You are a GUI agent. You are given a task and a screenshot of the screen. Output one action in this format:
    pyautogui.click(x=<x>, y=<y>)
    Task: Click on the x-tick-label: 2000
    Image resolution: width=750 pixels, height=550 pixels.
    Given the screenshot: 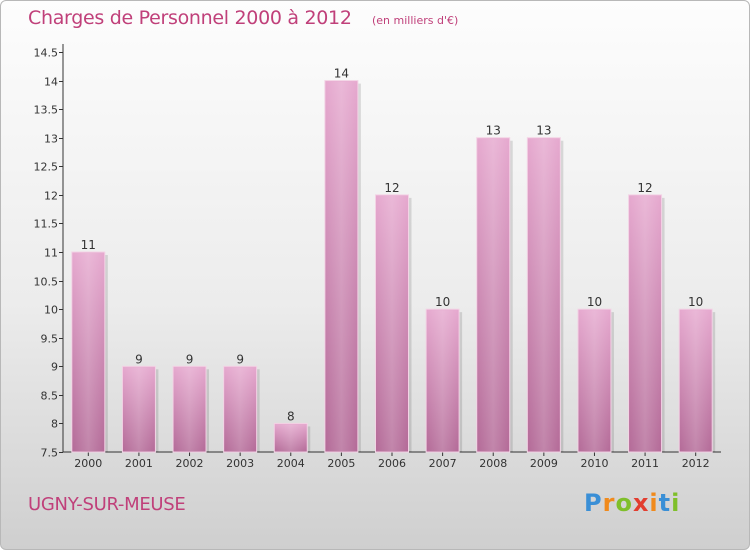 What is the action you would take?
    pyautogui.click(x=88, y=463)
    